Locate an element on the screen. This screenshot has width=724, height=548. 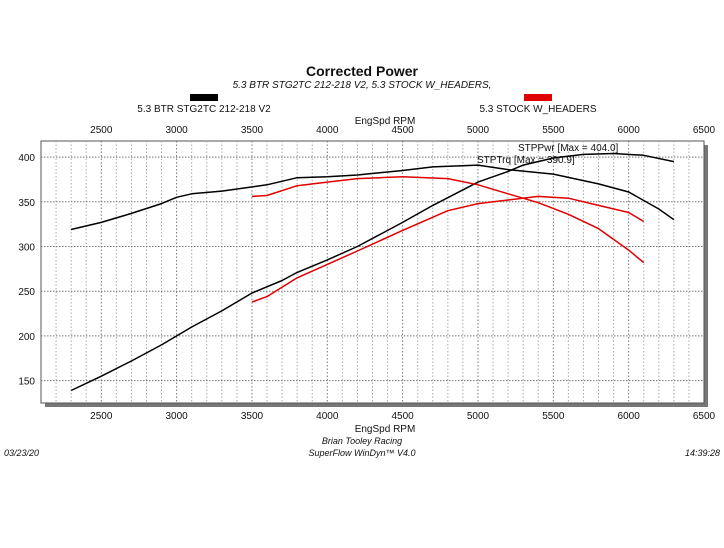
y-tick-label: 200 is located at coordinates (26, 337).